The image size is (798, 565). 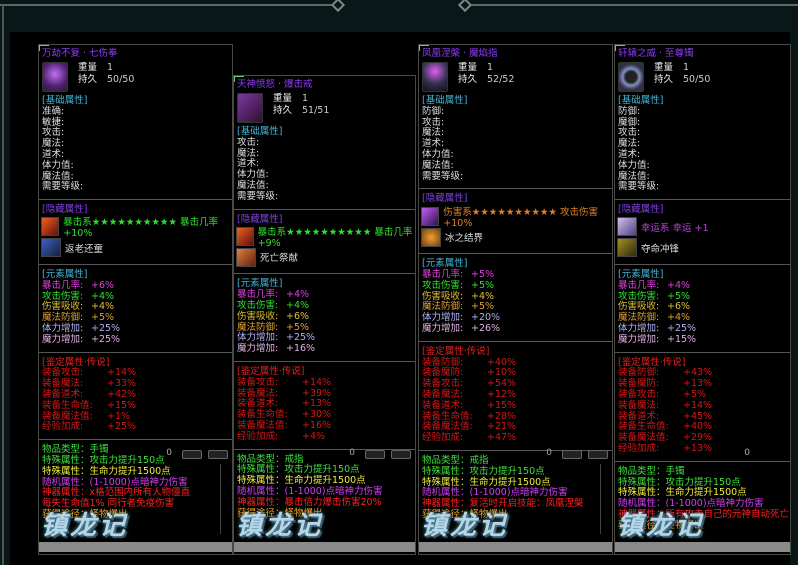 I want to click on element-attribute-row: 暴击几率: +6%, so click(x=135, y=285).